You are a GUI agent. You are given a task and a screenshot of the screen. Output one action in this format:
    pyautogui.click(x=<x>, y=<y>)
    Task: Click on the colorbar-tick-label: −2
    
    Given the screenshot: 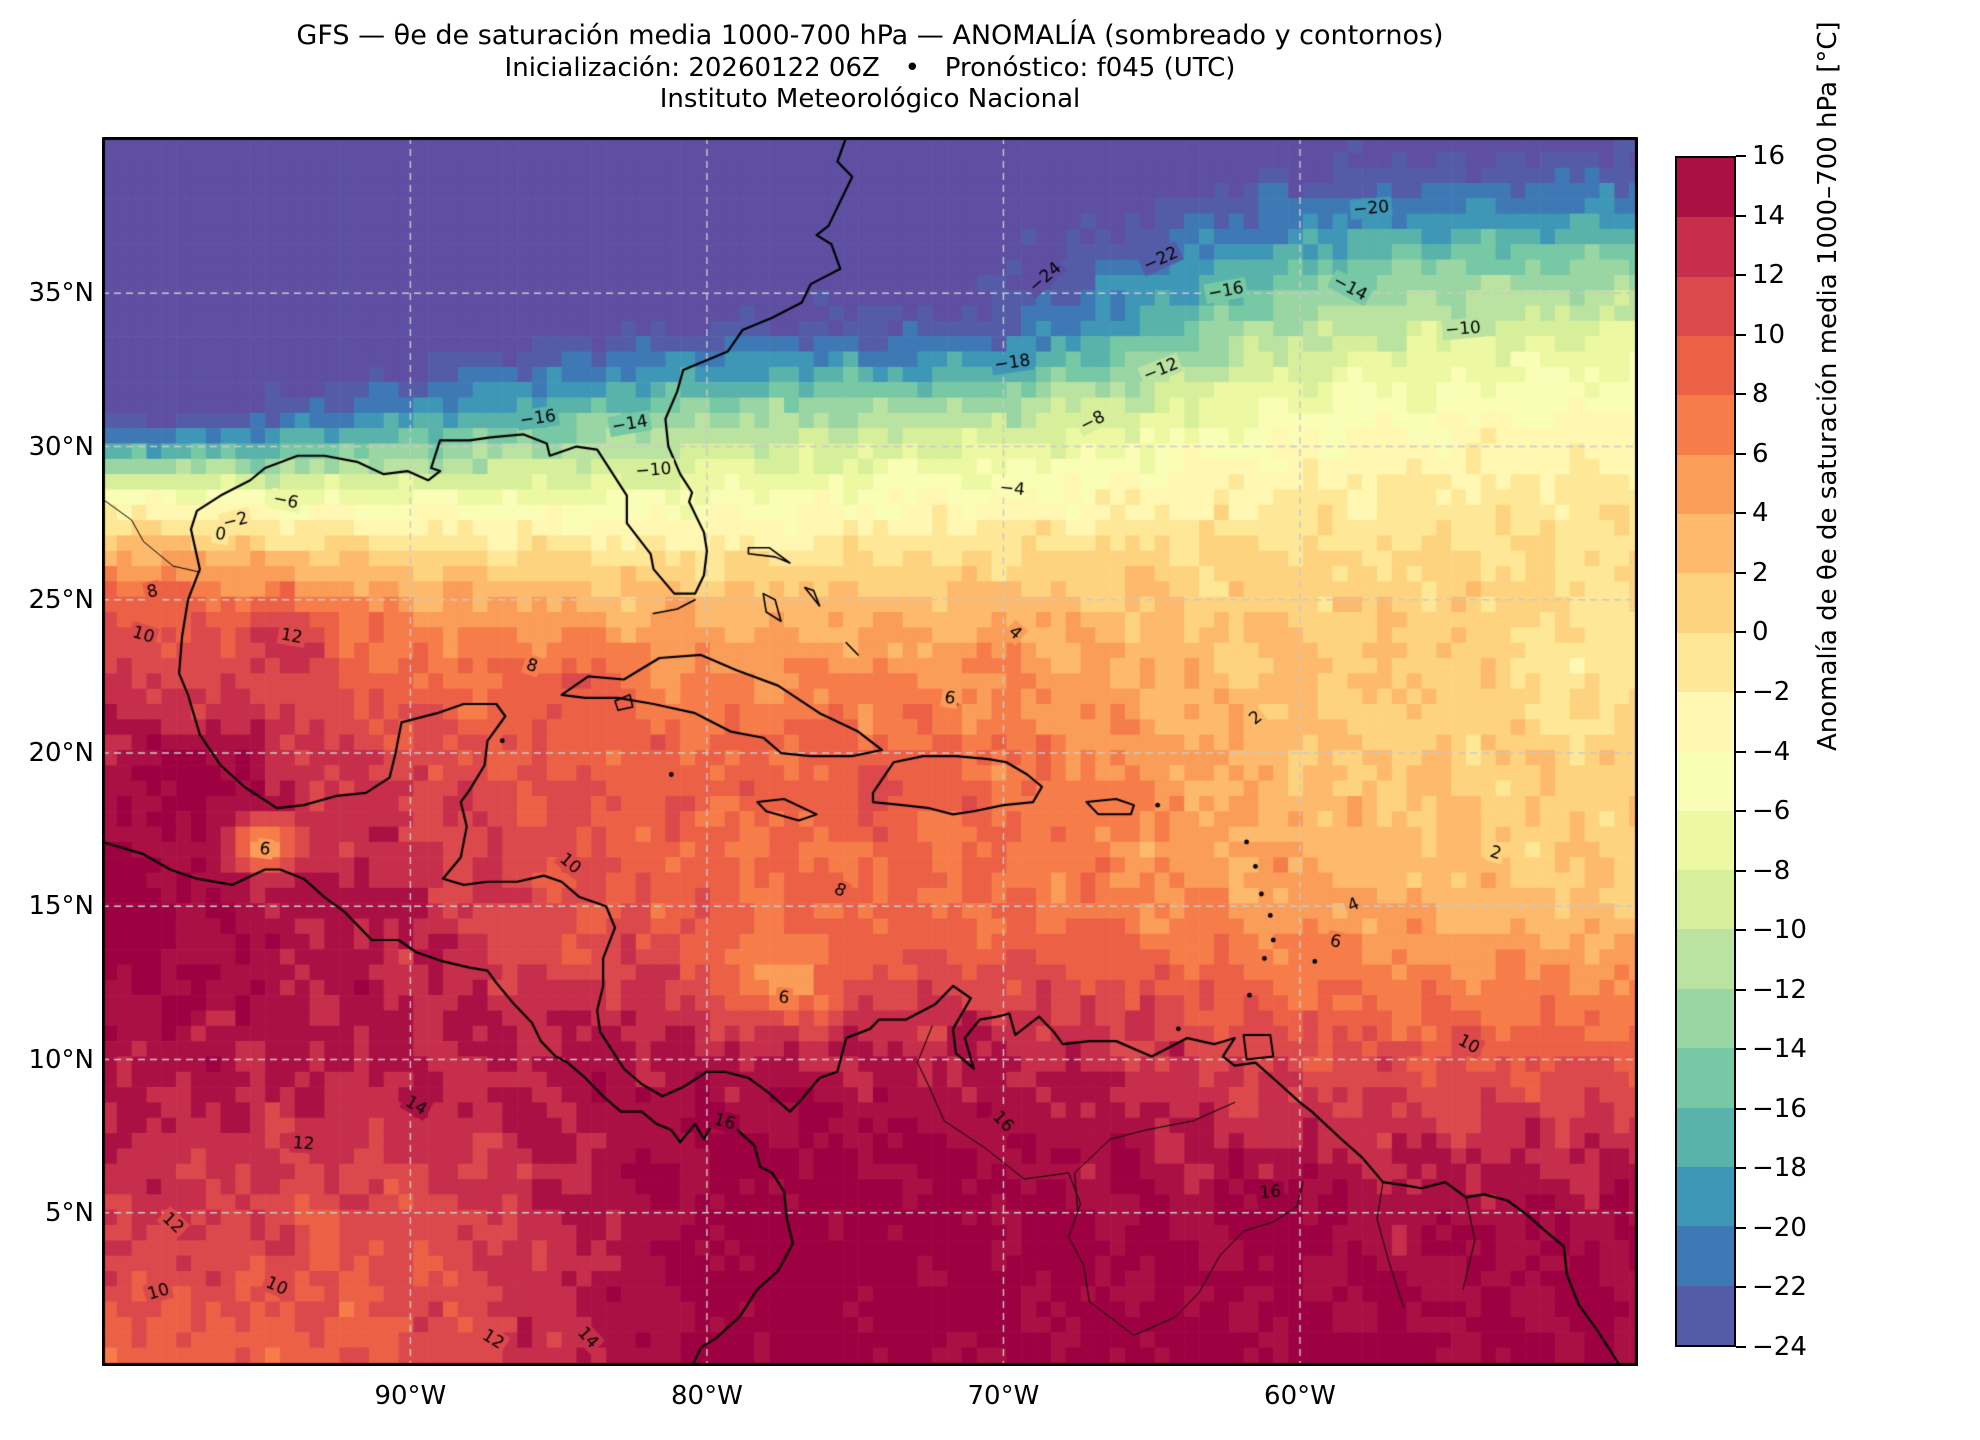 What is the action you would take?
    pyautogui.click(x=1771, y=691)
    